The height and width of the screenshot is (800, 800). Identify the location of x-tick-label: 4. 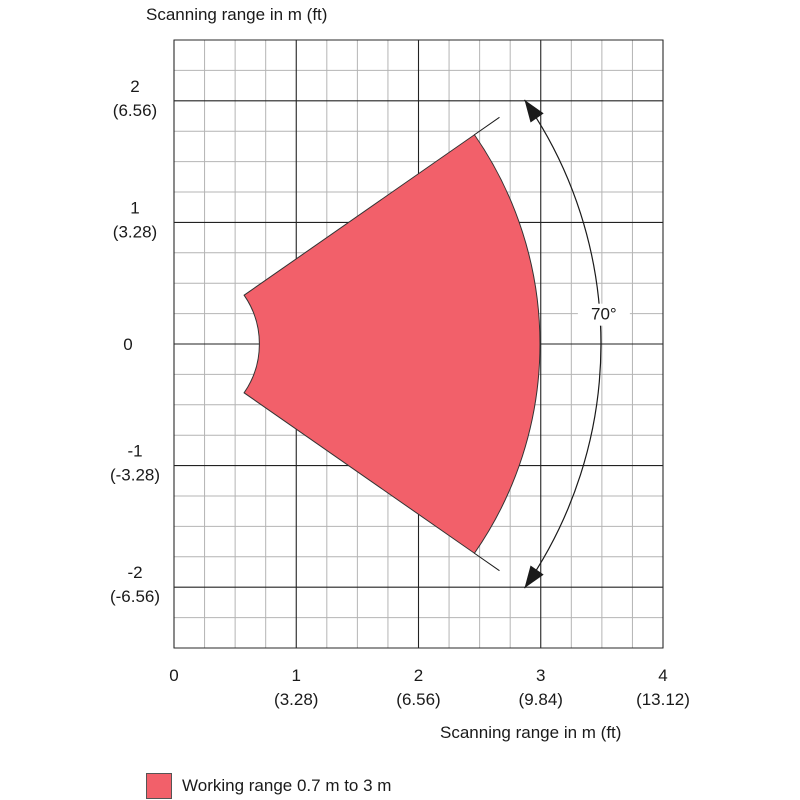
(662, 675).